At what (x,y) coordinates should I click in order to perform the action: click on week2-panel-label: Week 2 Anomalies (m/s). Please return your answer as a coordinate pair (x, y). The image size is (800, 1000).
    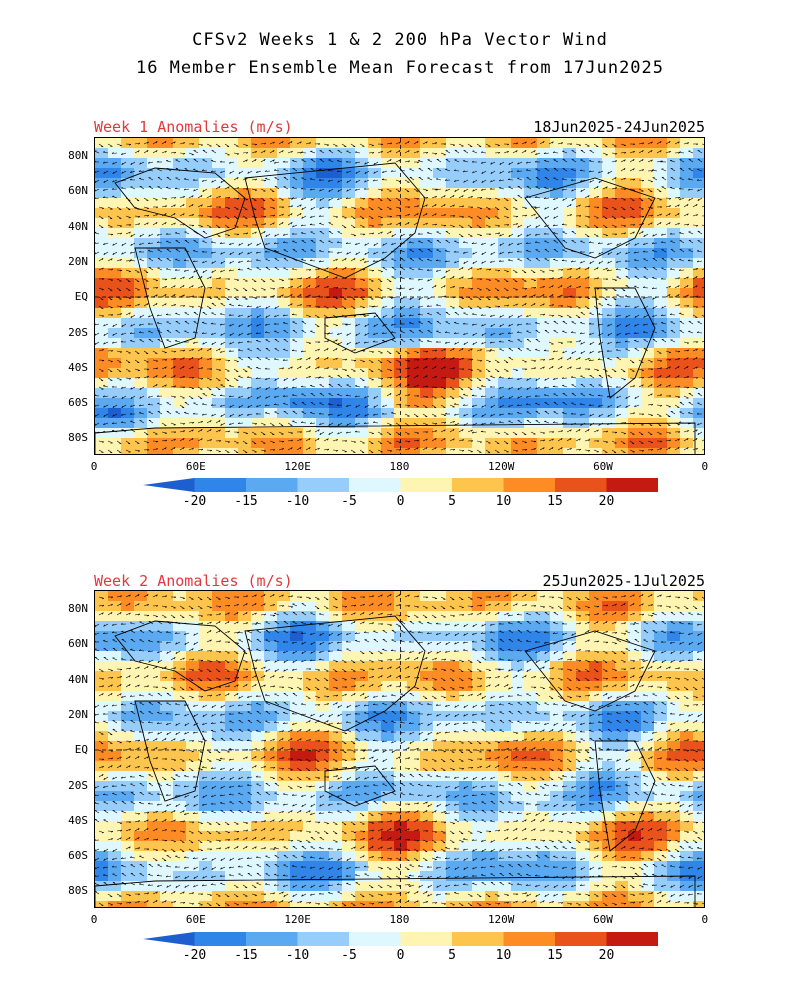
    Looking at the image, I should click on (193, 581).